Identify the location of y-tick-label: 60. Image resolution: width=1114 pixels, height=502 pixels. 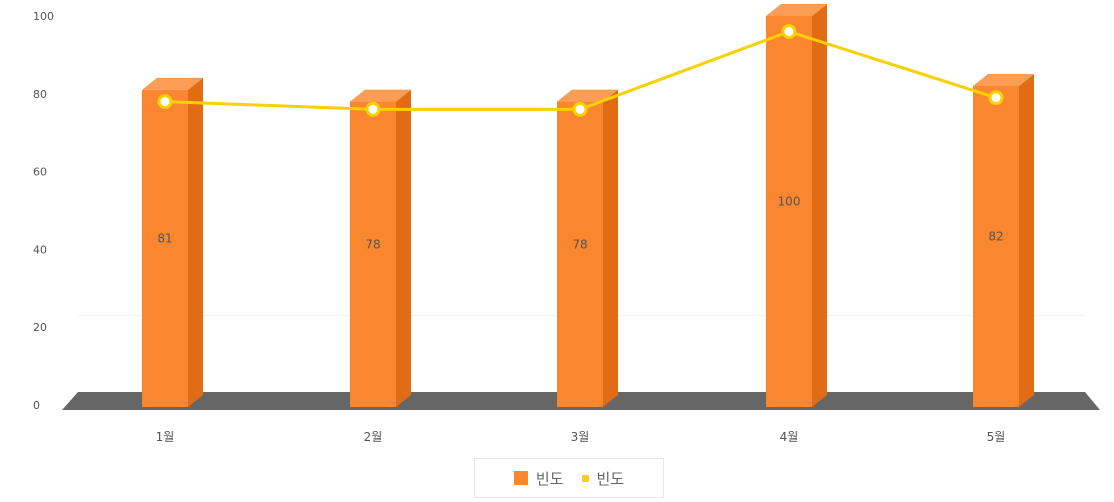
(40, 172).